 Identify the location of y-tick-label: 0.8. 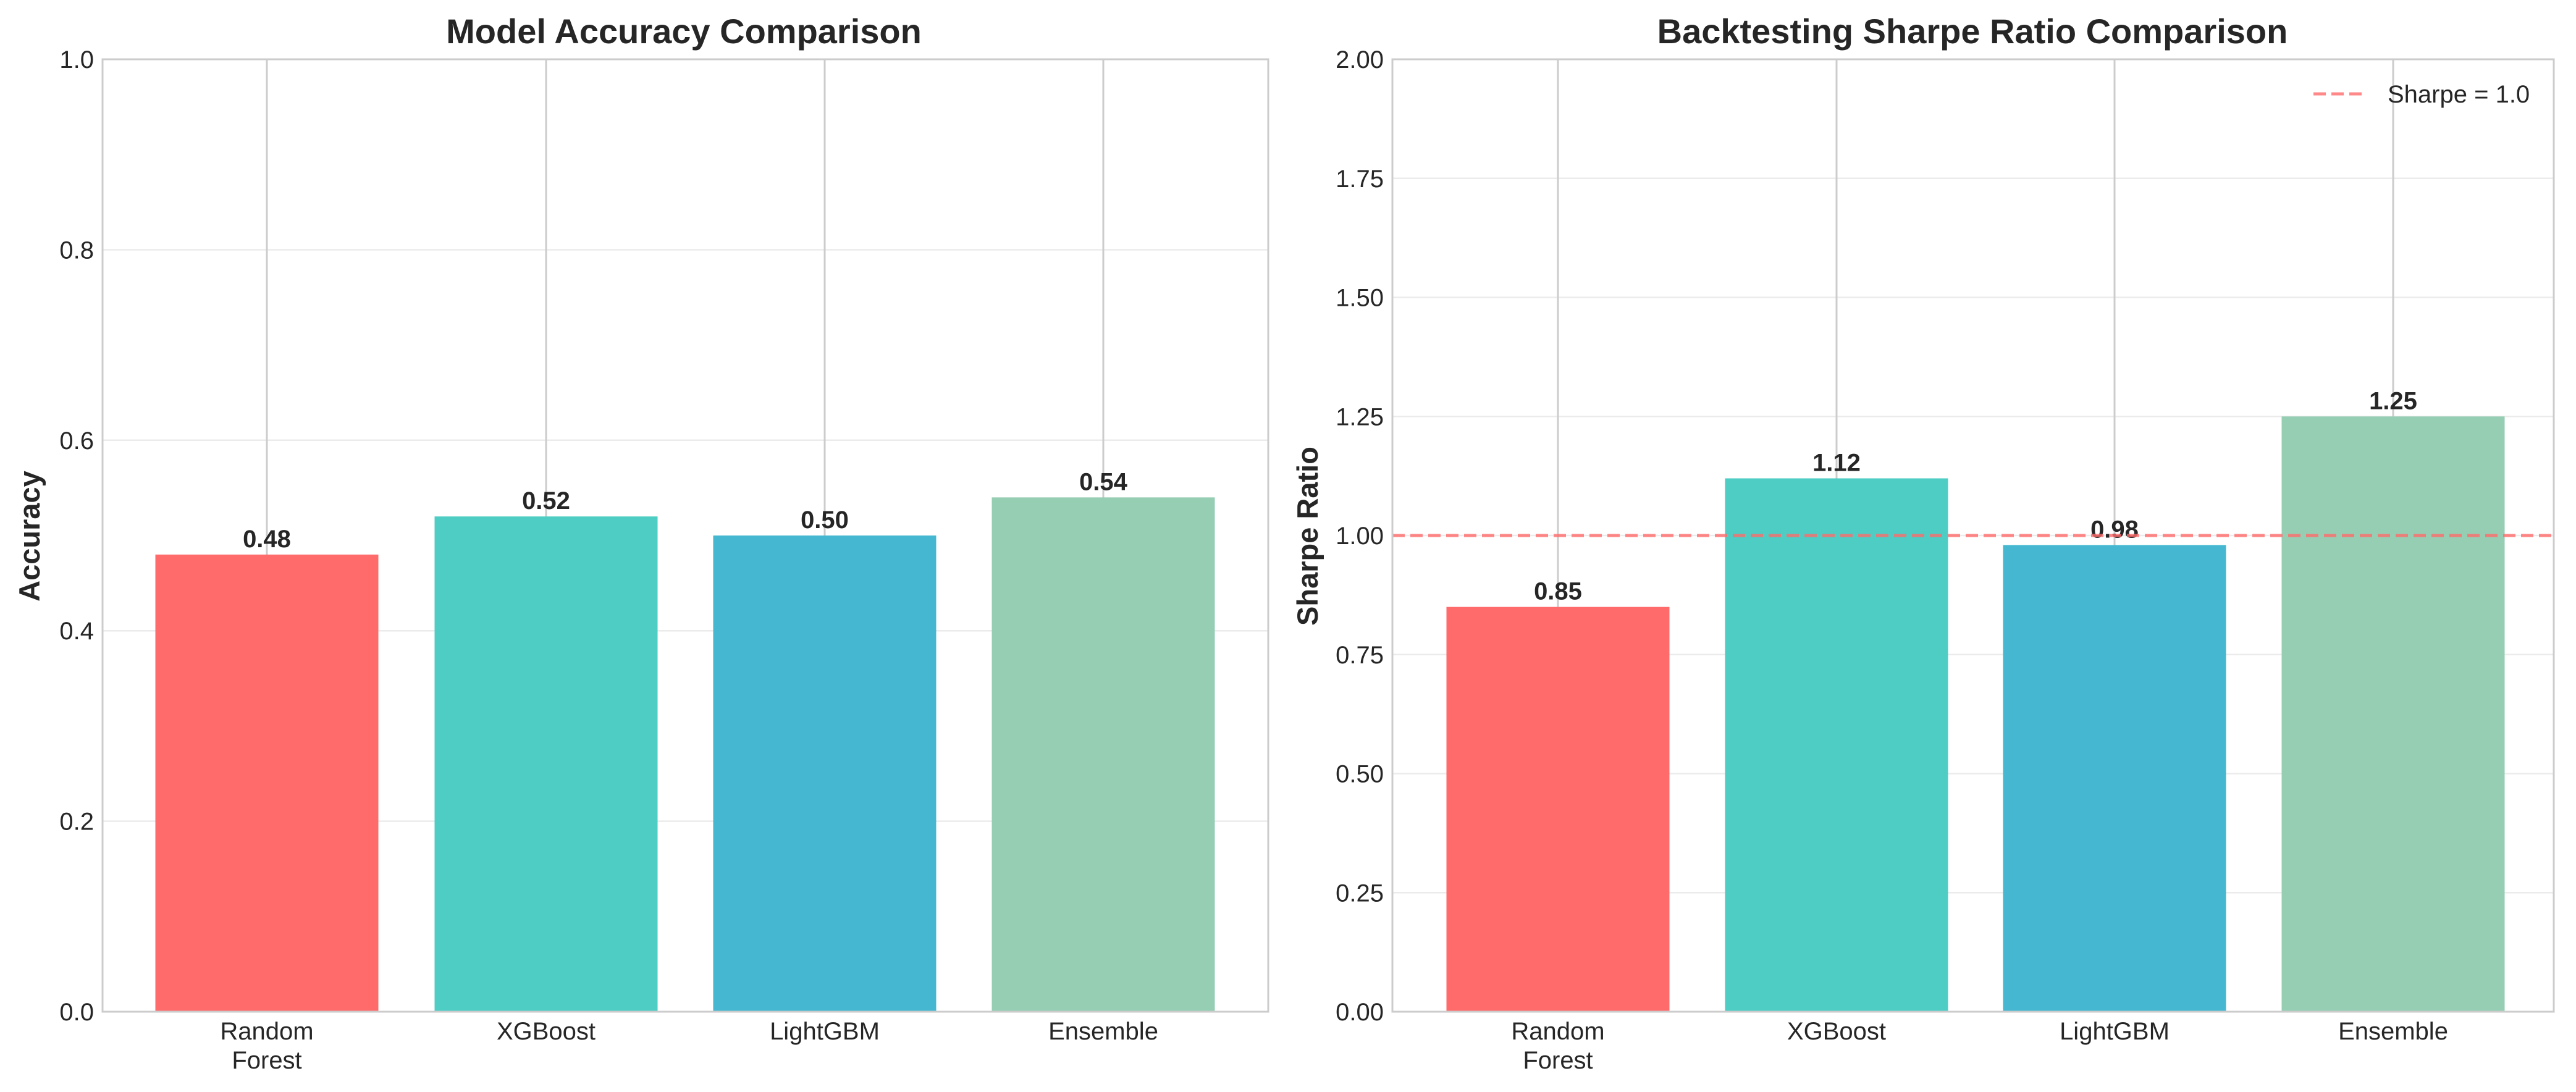
(76, 250).